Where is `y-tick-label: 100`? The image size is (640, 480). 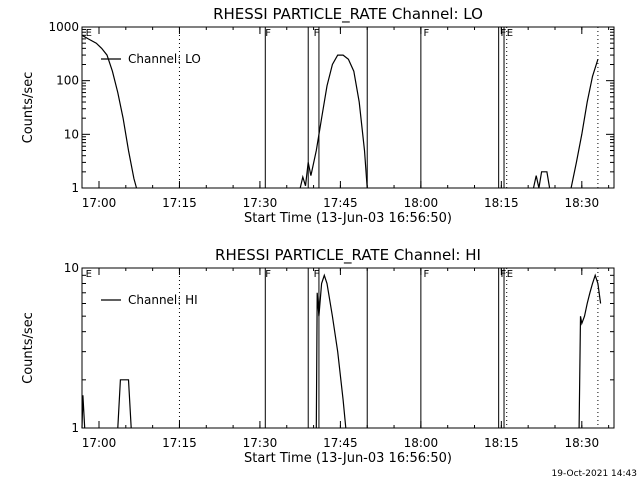
y-tick-label: 100 is located at coordinates (67, 81).